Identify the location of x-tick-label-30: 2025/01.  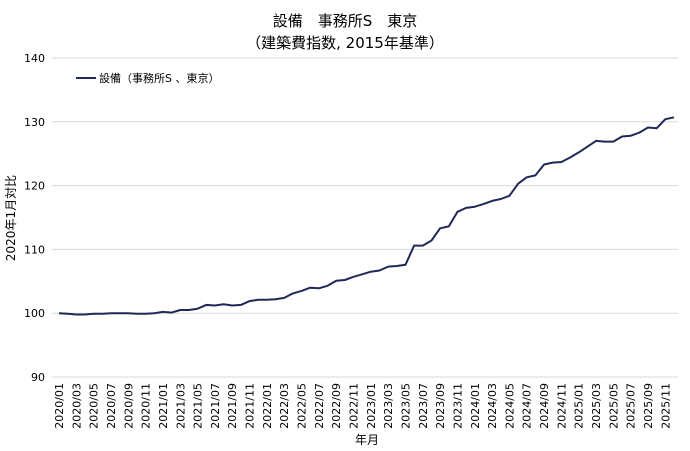
(579, 406).